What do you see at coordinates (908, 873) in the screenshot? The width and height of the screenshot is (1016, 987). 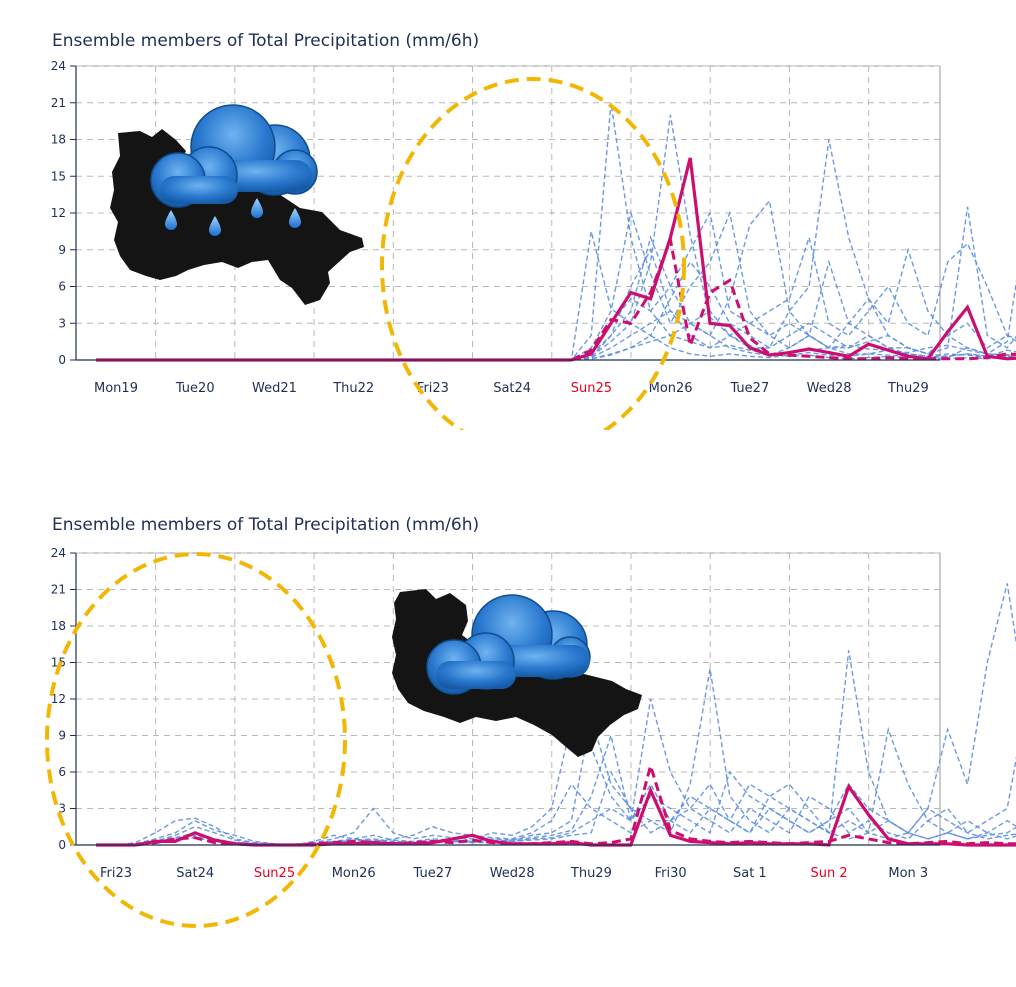 I see `x-tick-label: Mon 3` at bounding box center [908, 873].